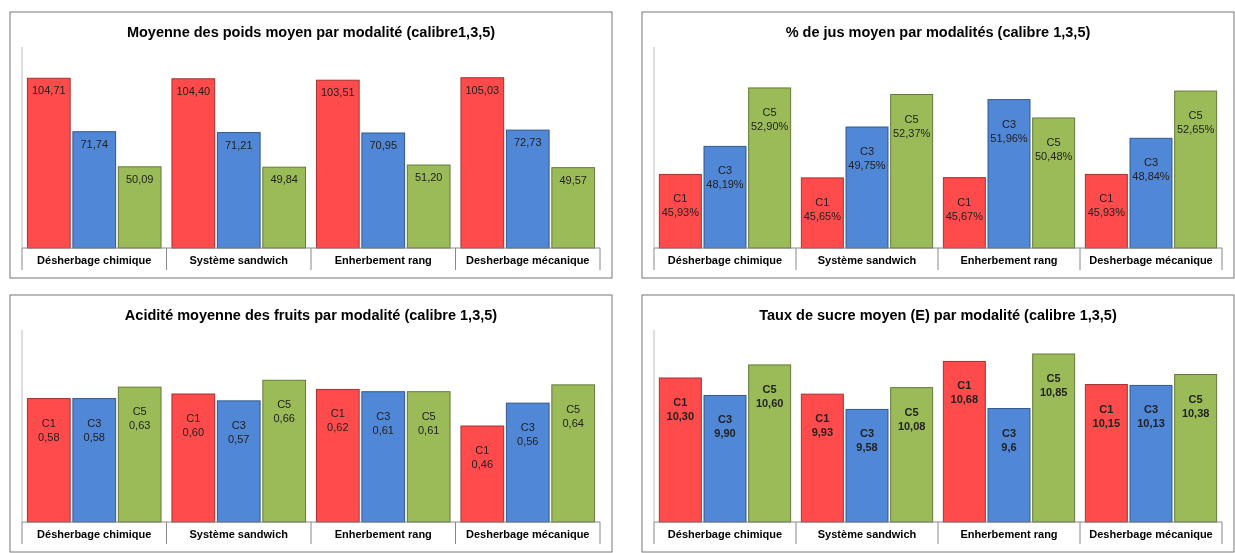  What do you see at coordinates (1053, 385) in the screenshot?
I see `data-label: C5 10,85` at bounding box center [1053, 385].